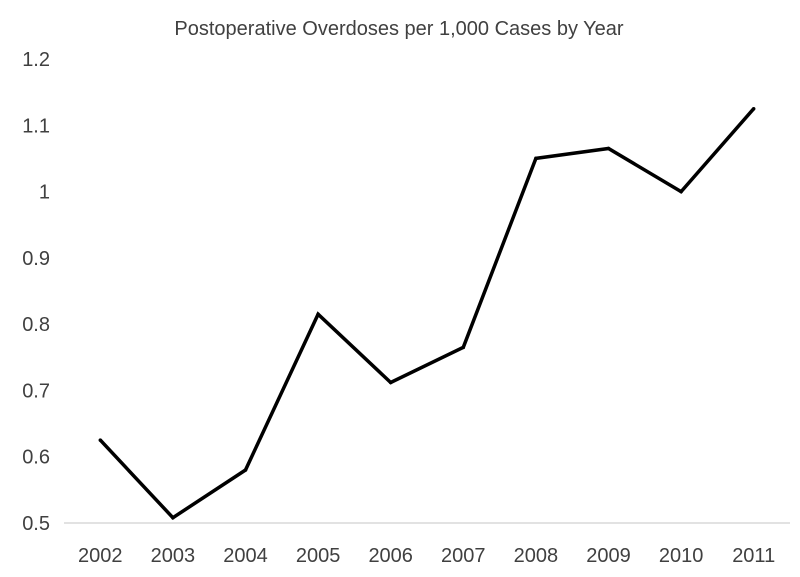 The image size is (800, 577). What do you see at coordinates (36, 458) in the screenshot?
I see `y-tick-label: 0.6` at bounding box center [36, 458].